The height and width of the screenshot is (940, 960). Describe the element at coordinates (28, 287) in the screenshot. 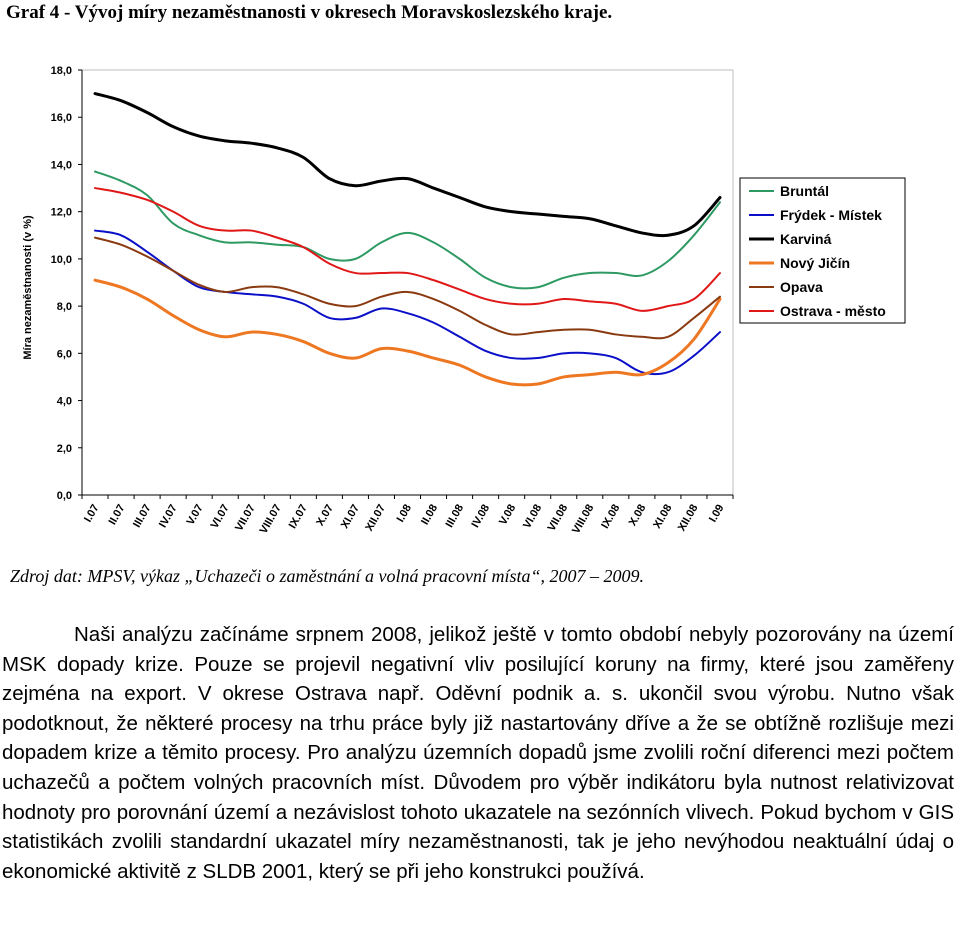

I see `y-axis-label: Míra nezaměstnanosti (v %)` at that location.